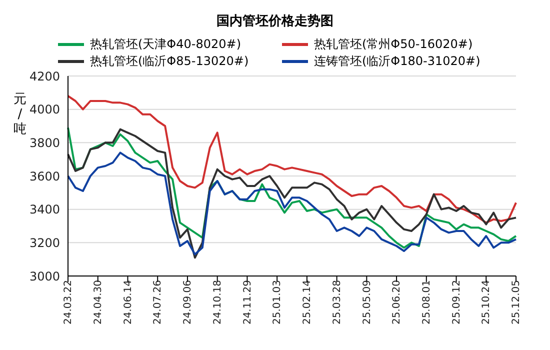  Describe the element at coordinates (20, 114) in the screenshot. I see `y-axis-title: 元/吨` at that location.